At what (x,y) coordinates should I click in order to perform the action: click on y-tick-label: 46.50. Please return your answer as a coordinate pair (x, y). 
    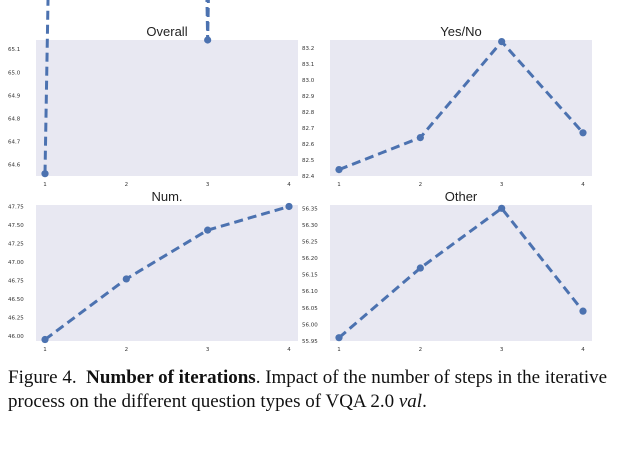
    Looking at the image, I should click on (16, 300).